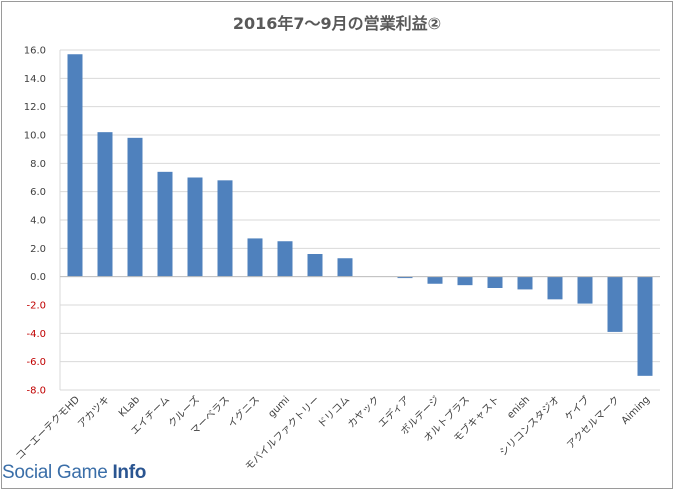 The width and height of the screenshot is (674, 490). What do you see at coordinates (36, 334) in the screenshot?
I see `y-tick-label: -4.0` at bounding box center [36, 334].